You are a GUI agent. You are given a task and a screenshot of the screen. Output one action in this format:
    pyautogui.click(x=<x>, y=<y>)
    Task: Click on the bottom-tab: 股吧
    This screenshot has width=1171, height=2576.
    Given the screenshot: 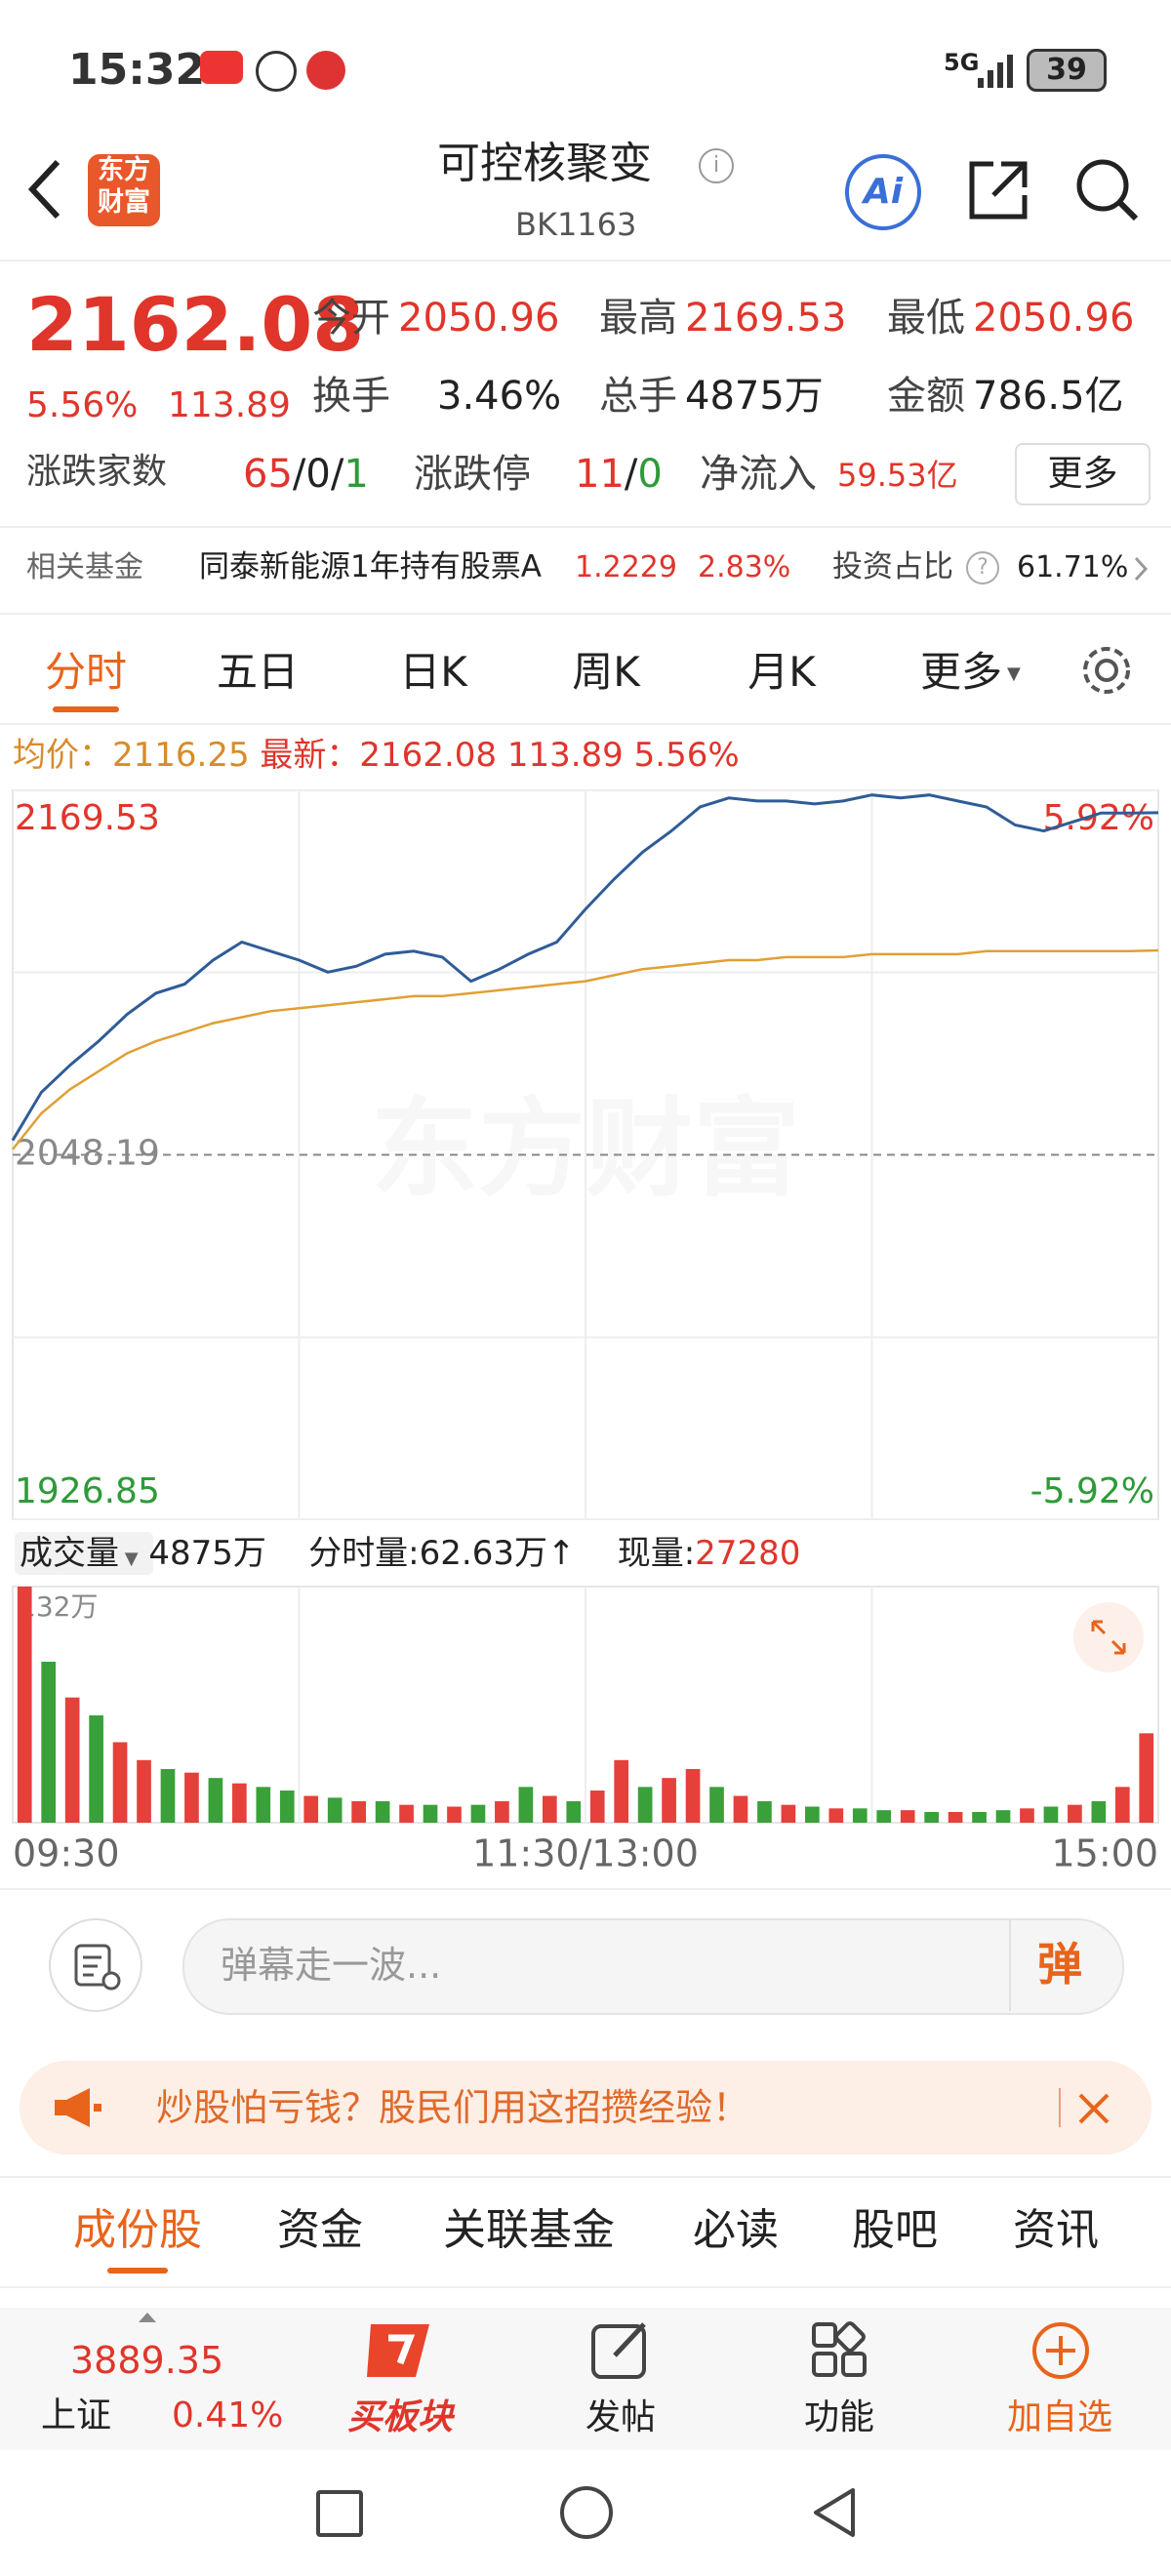 What is the action you would take?
    pyautogui.click(x=895, y=2230)
    